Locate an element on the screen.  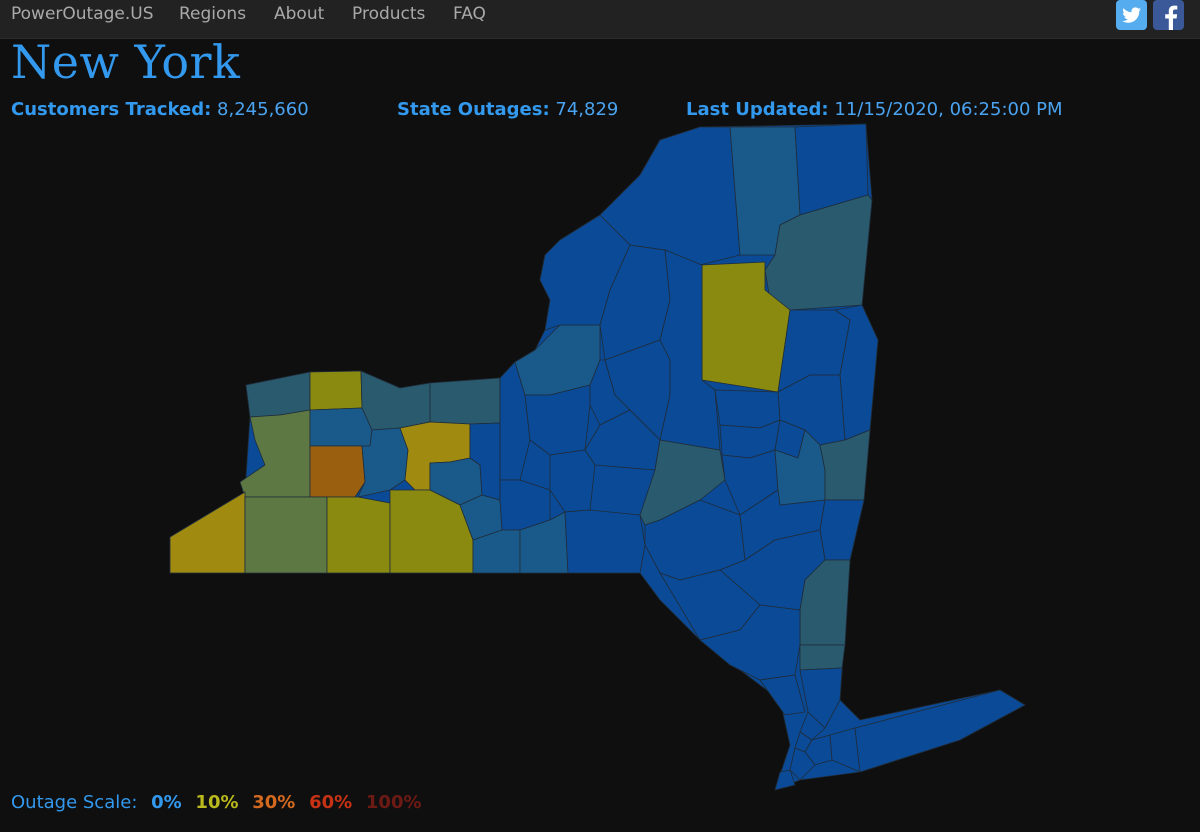
nav-about-link: About is located at coordinates (299, 14).